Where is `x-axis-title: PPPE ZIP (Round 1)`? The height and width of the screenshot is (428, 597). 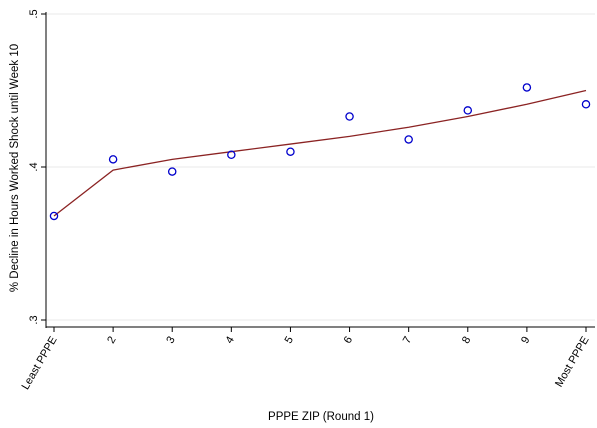
x-axis-title: PPPE ZIP (Round 1) is located at coordinates (321, 417).